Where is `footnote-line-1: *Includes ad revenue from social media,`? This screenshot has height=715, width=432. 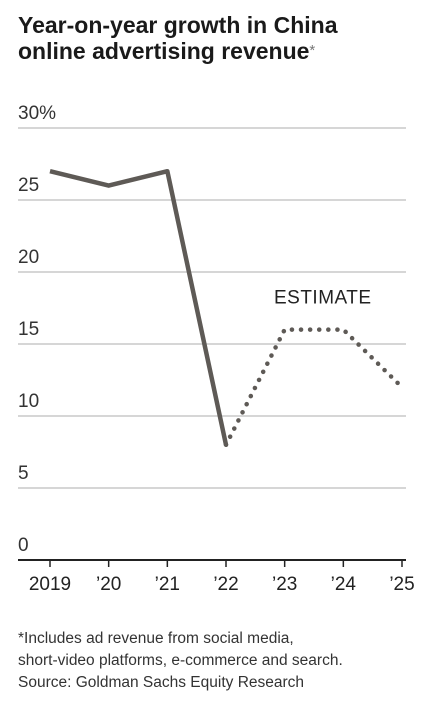 footnote-line-1: *Includes ad revenue from social media, is located at coordinates (156, 638).